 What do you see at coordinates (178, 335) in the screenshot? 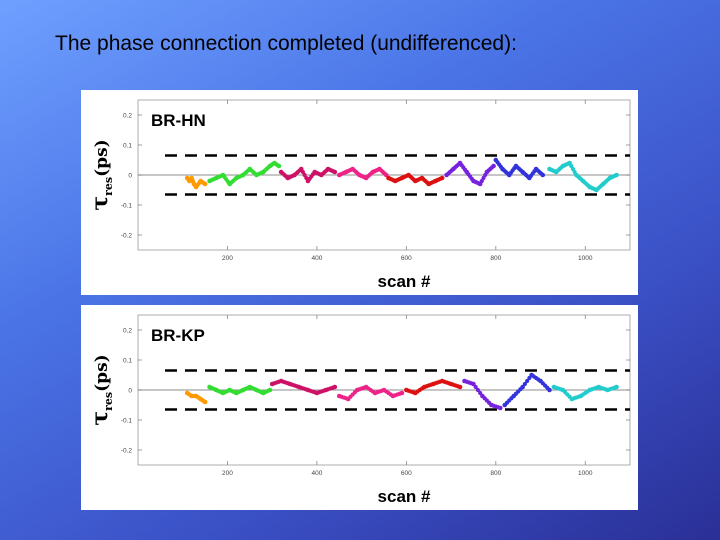
I see `chart-title: BR-KP` at bounding box center [178, 335].